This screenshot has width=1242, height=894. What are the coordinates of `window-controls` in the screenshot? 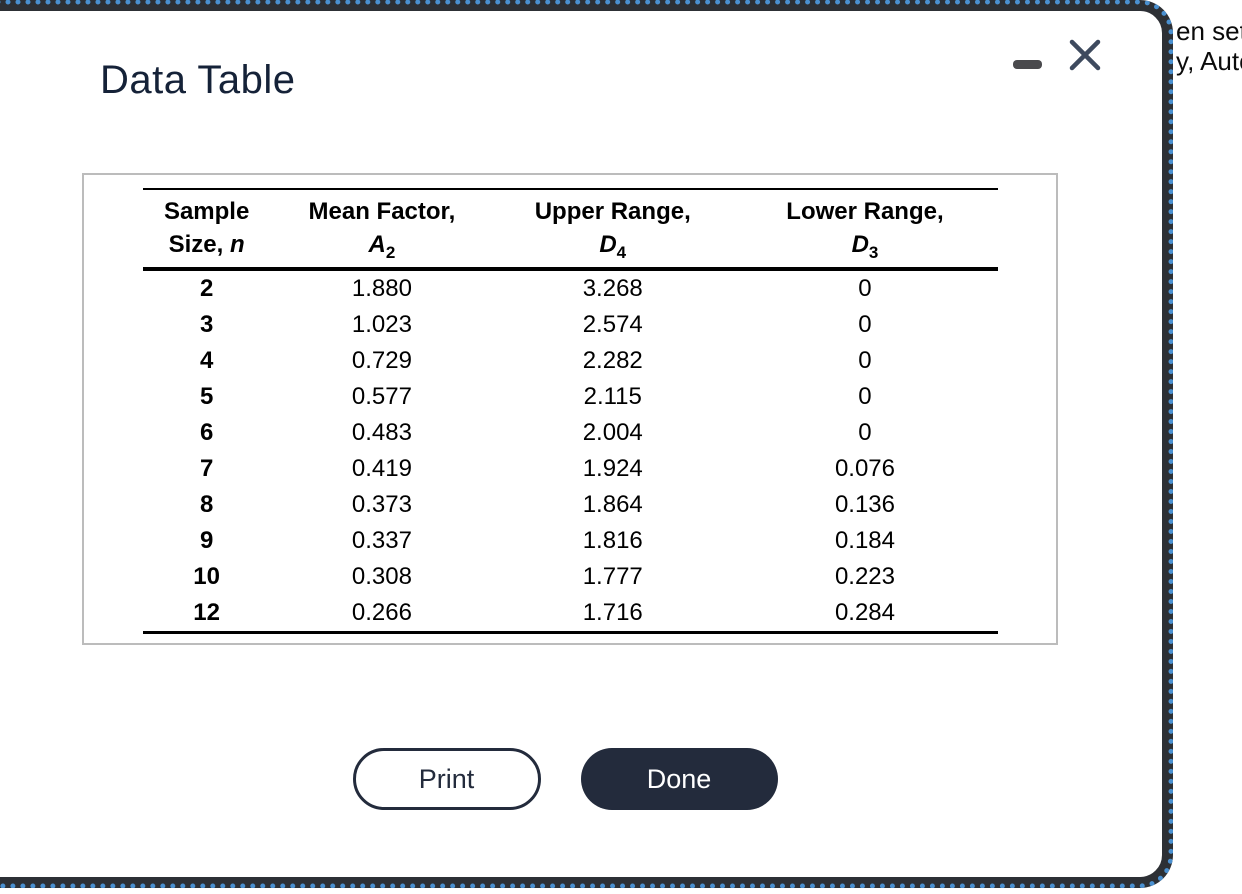 It's located at (1059, 55).